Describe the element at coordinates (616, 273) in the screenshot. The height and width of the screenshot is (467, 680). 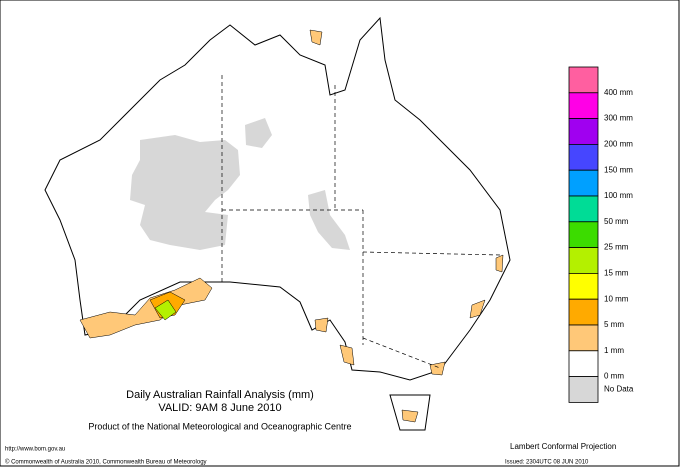
I see `legend-label: 15 mm` at that location.